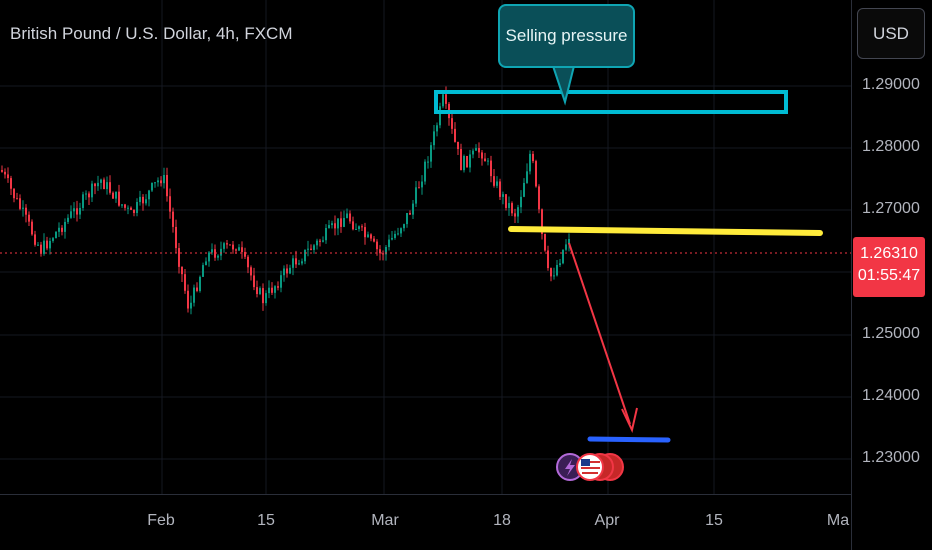 The width and height of the screenshot is (932, 550). Describe the element at coordinates (425, 494) in the screenshot. I see `time-scale-divider` at that location.